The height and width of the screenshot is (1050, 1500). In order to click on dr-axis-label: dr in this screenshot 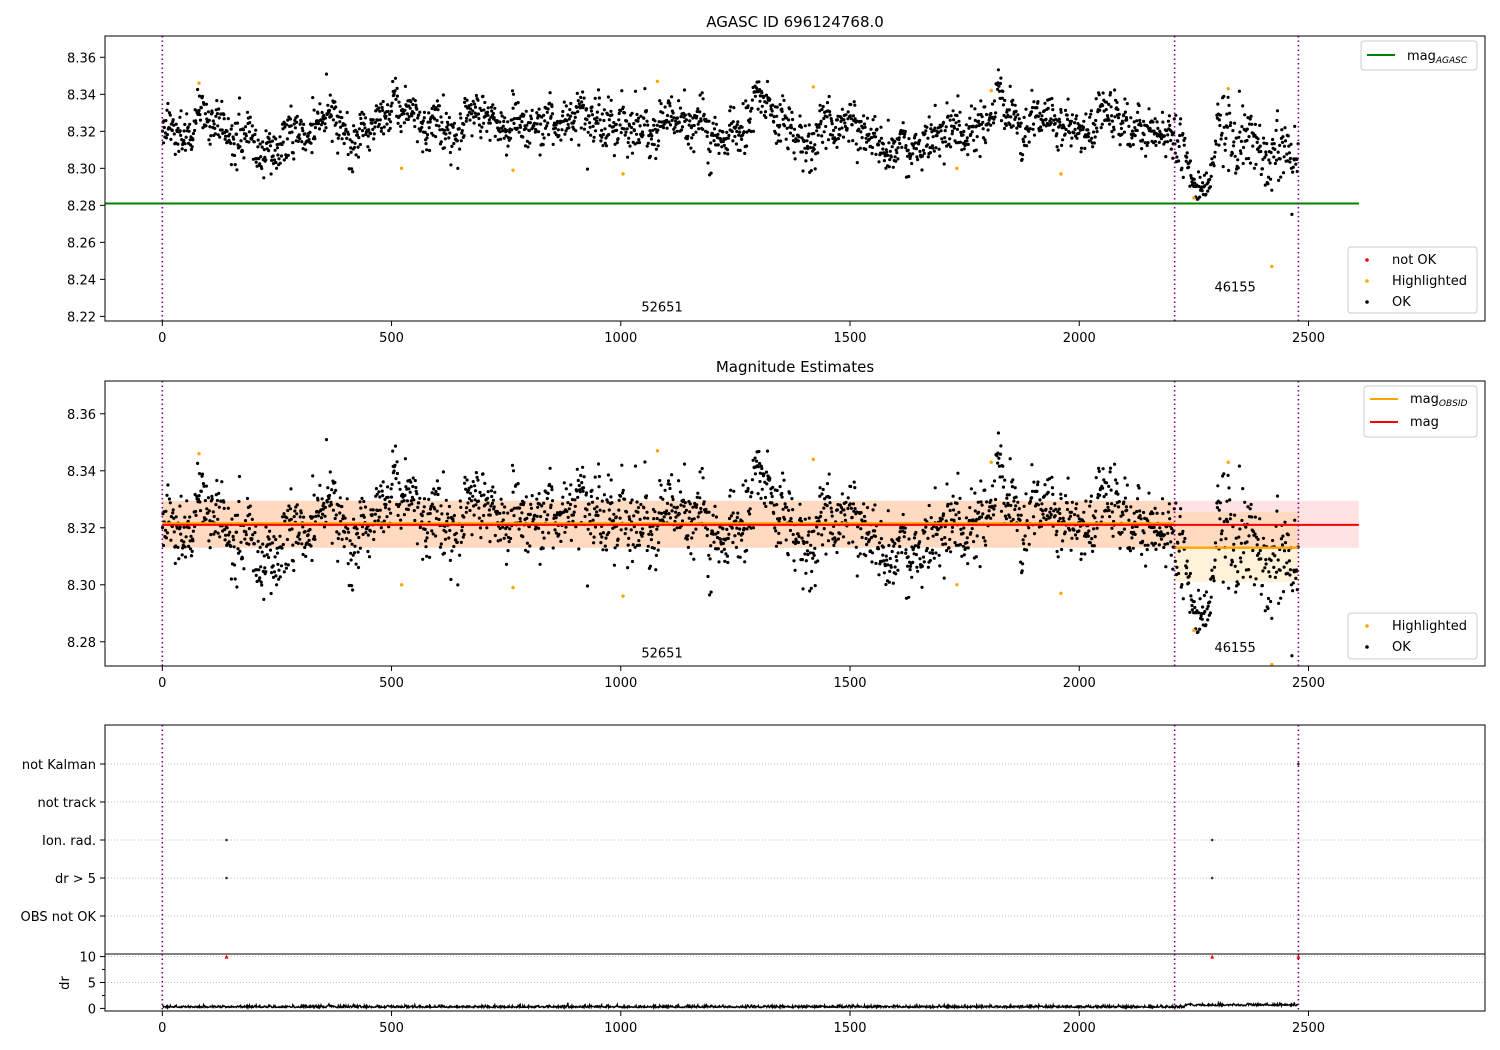, I will do `click(65, 983)`.